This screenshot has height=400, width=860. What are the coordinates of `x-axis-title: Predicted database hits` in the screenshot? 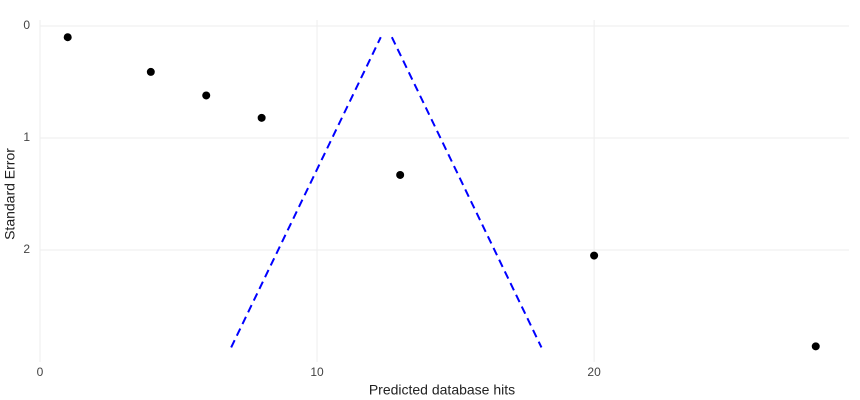 It's located at (442, 390).